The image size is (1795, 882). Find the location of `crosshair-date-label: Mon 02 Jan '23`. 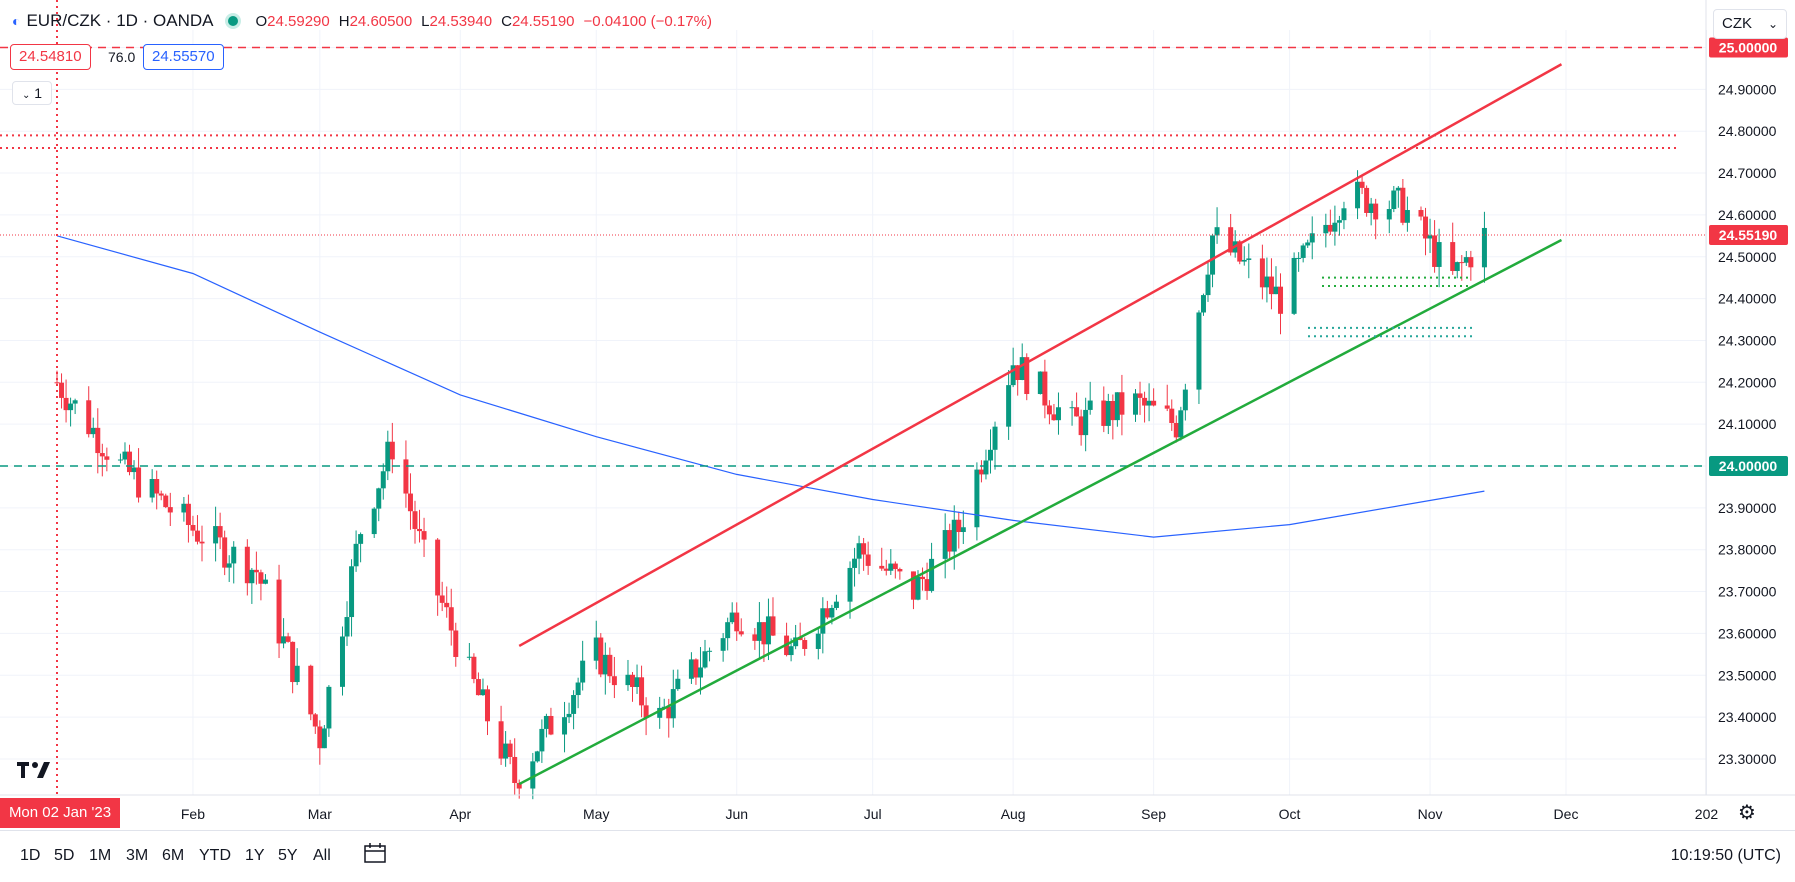

crosshair-date-label: Mon 02 Jan '23 is located at coordinates (60, 813).